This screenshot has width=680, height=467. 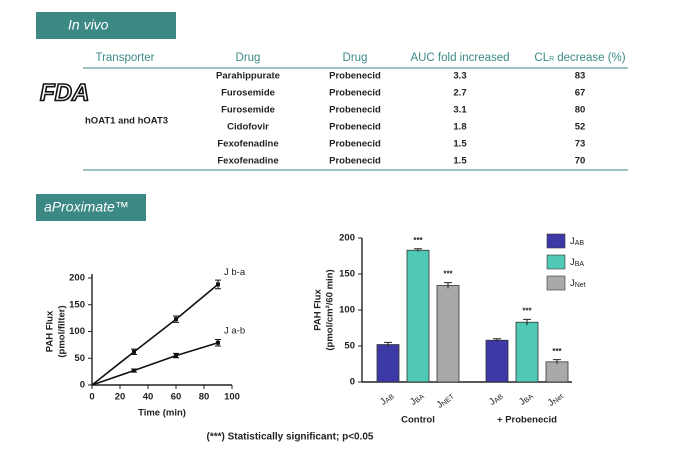 What do you see at coordinates (459, 93) in the screenshot?
I see `table-cell: 2.7` at bounding box center [459, 93].